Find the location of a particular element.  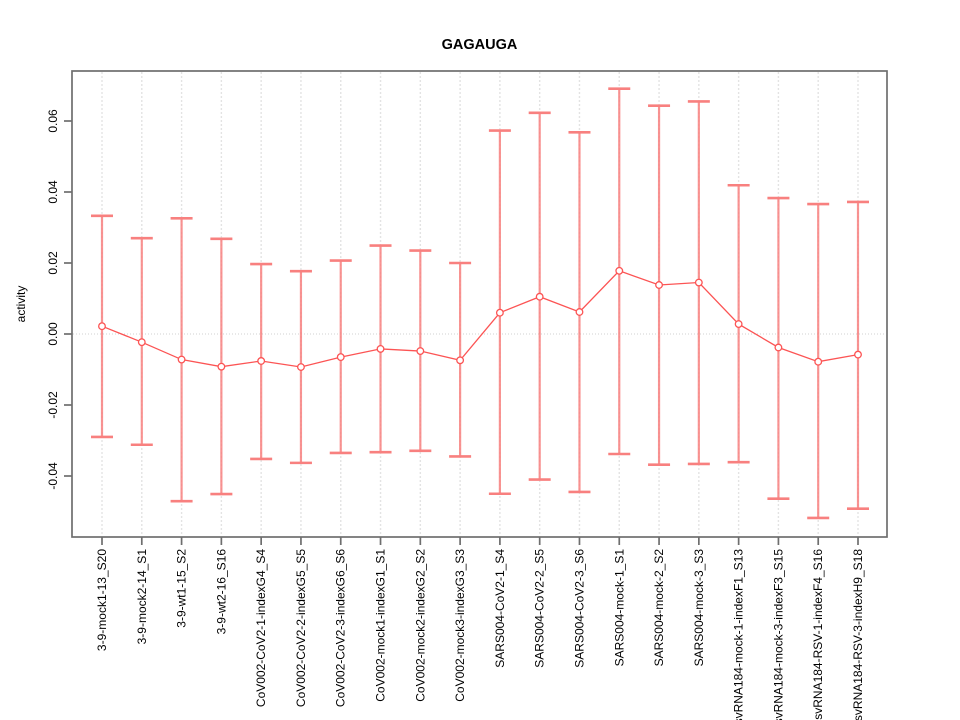

x-tick-label: 3-9-wt1-15_S2 is located at coordinates (182, 588).